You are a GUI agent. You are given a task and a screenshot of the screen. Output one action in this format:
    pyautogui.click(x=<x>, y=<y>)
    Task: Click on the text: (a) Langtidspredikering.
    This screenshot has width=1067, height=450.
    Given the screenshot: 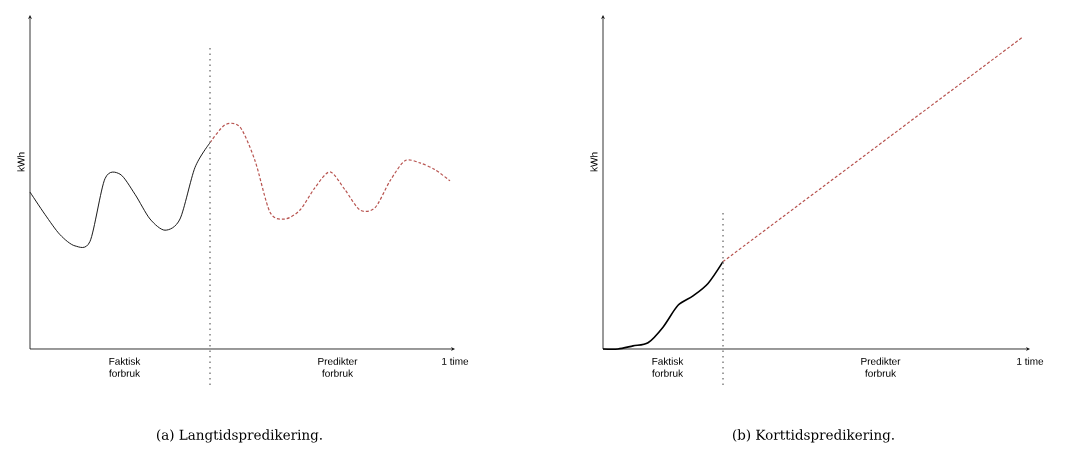 What is the action you would take?
    pyautogui.click(x=239, y=436)
    